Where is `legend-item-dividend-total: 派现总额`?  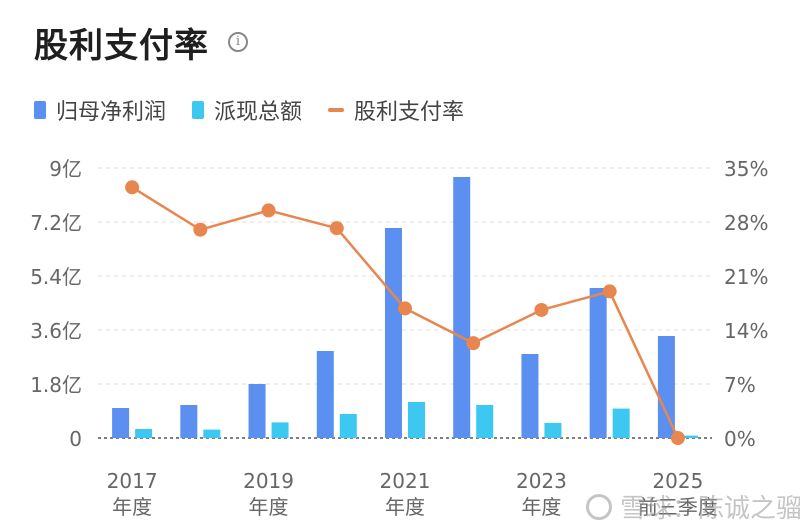
legend-item-dividend-total: 派现总额 is located at coordinates (247, 110).